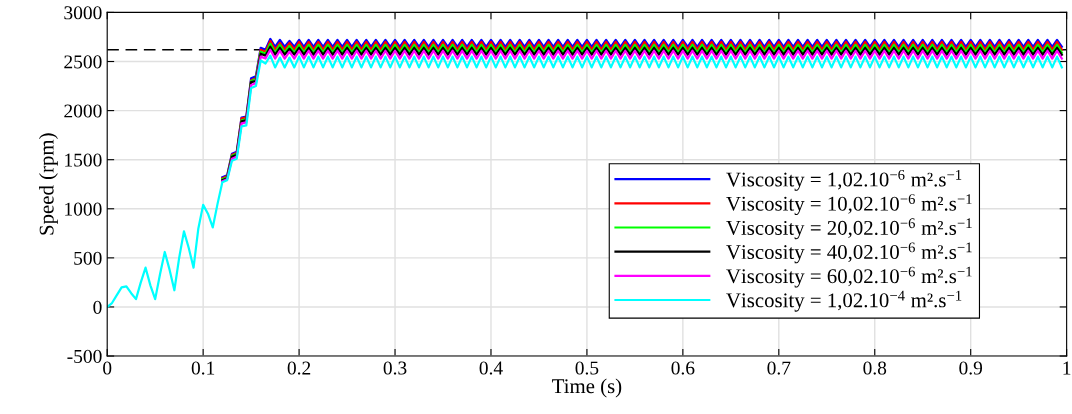 Image resolution: width=1072 pixels, height=414 pixels. Describe the element at coordinates (203, 368) in the screenshot. I see `x-tick-label: 0.1` at that location.